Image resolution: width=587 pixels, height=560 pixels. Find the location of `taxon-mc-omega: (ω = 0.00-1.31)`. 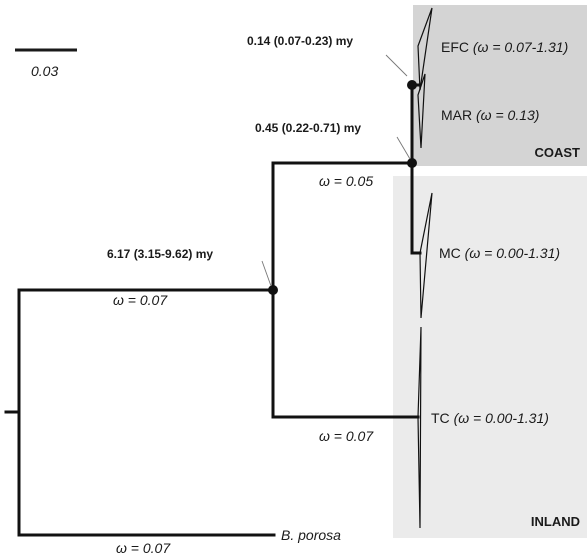

taxon-mc-omega: (ω = 0.00-1.31) is located at coordinates (512, 253).